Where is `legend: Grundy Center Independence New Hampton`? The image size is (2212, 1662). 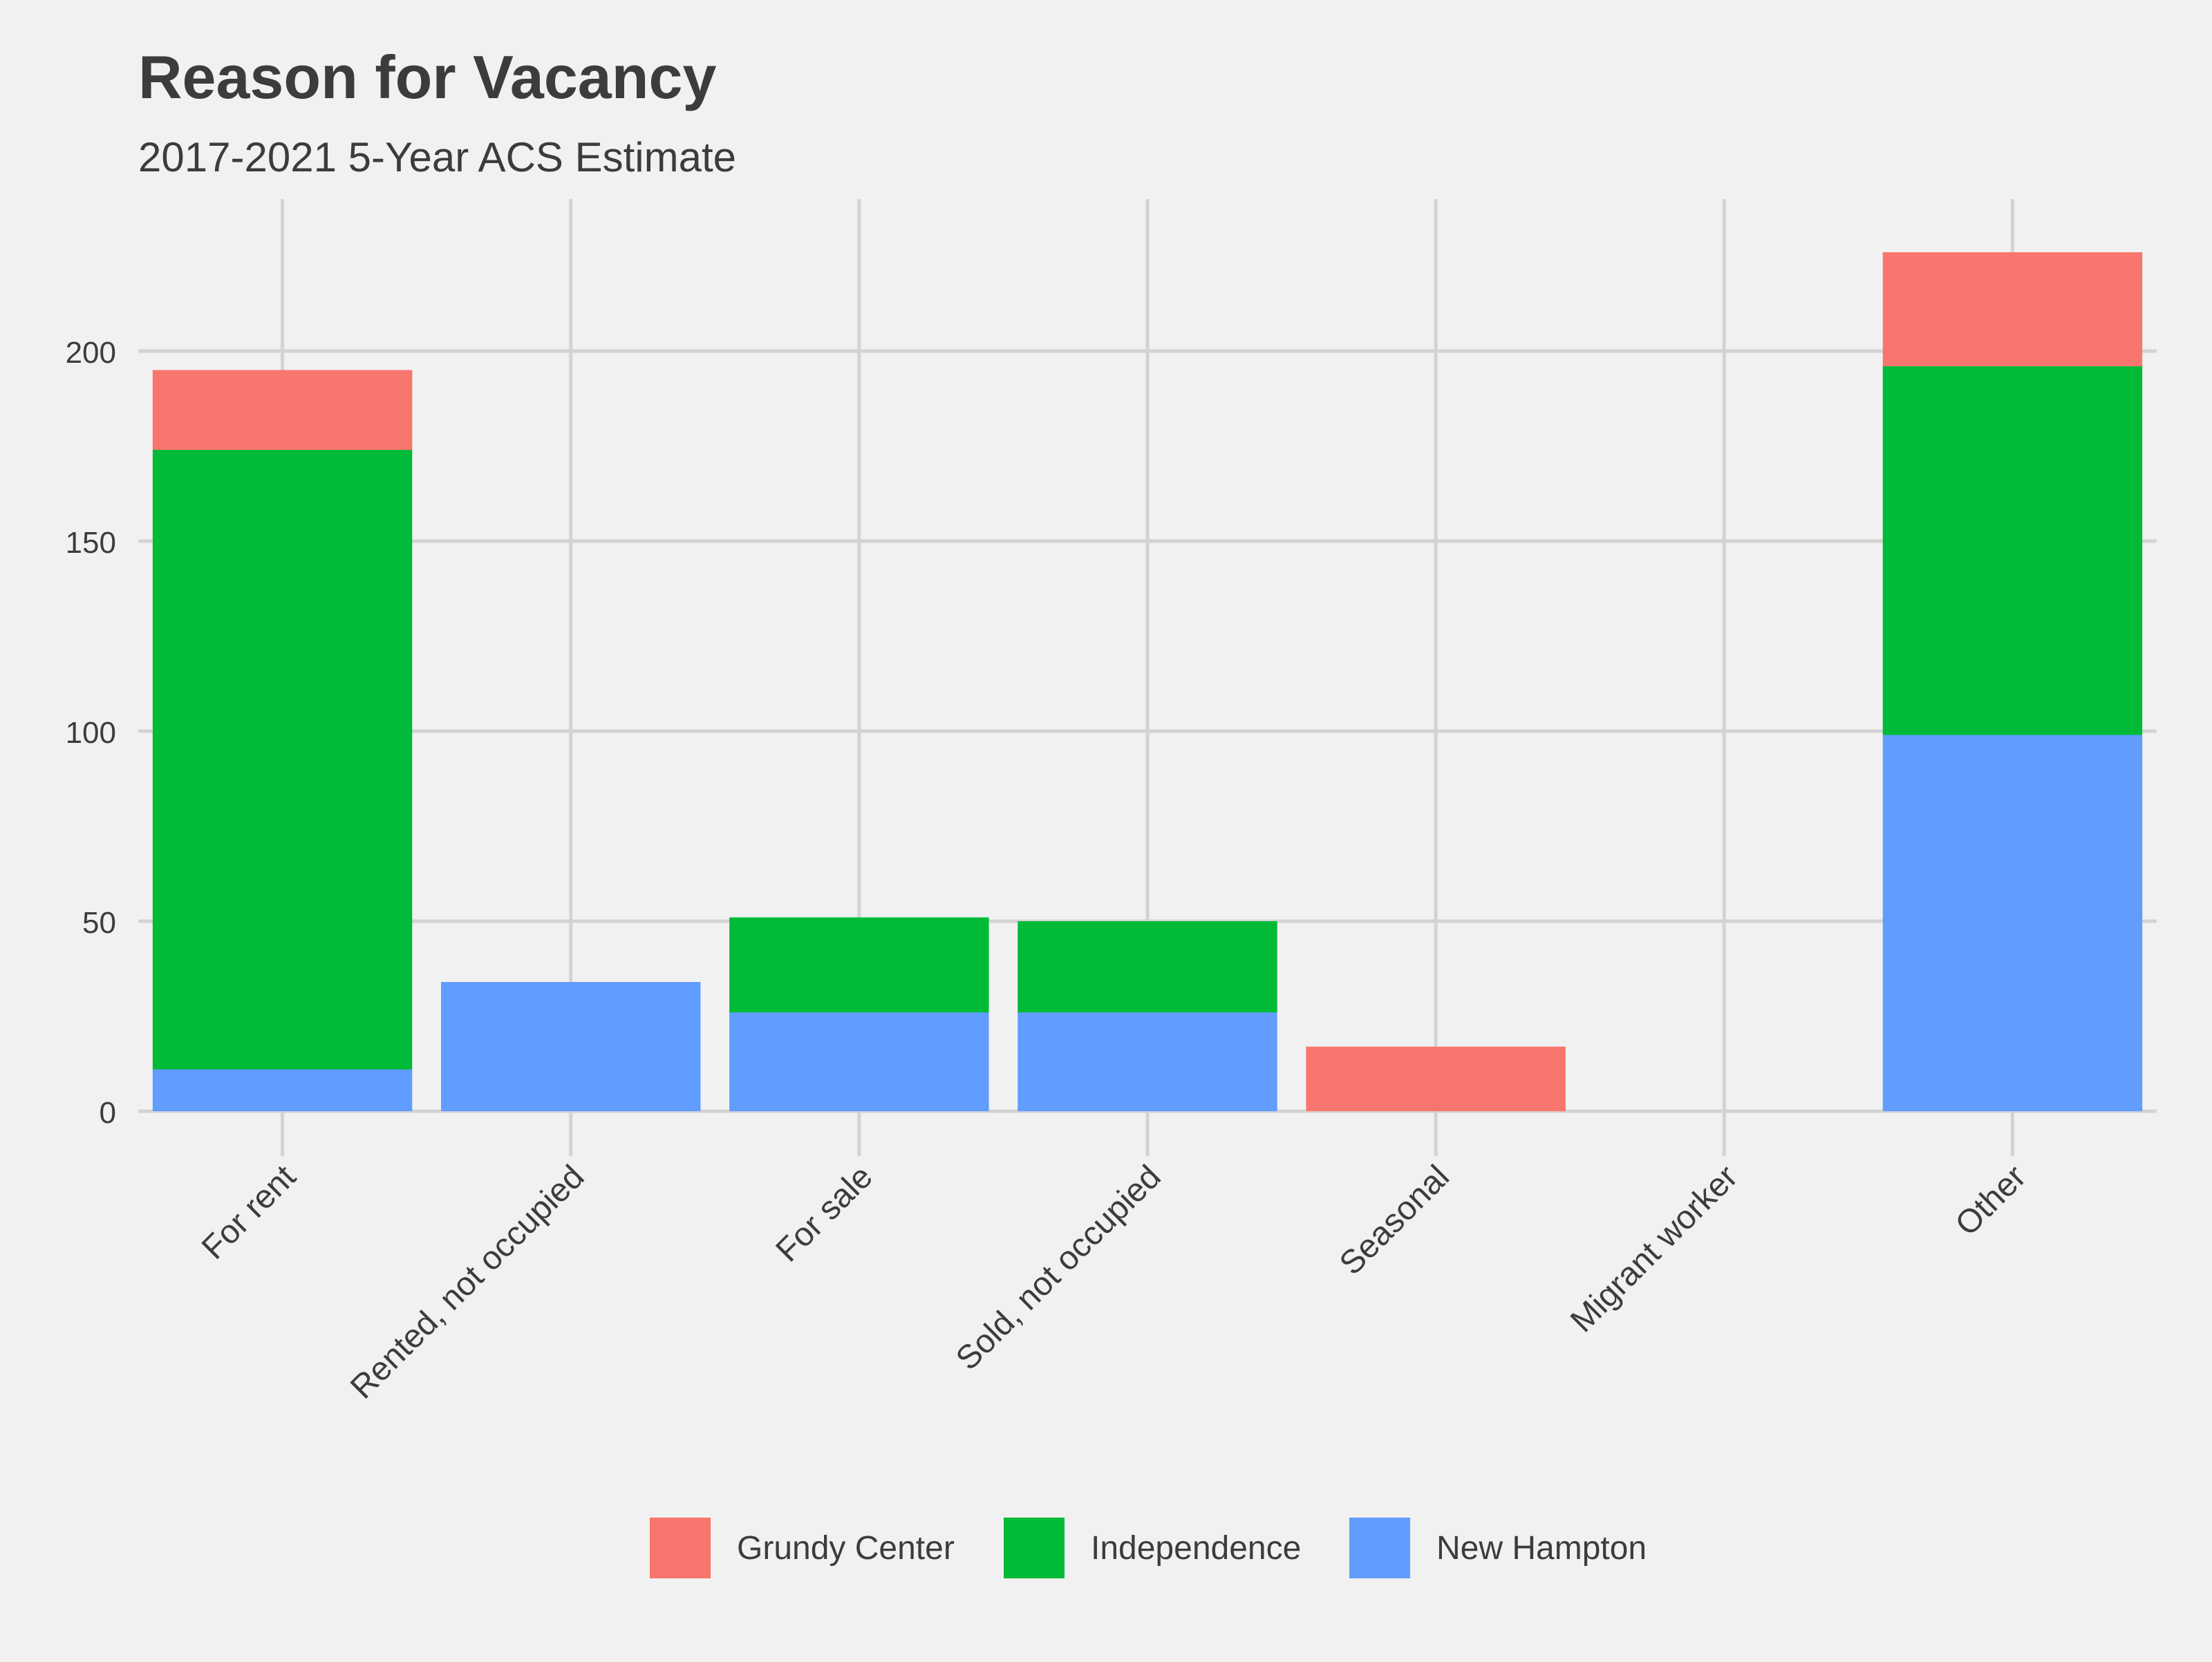
legend: Grundy Center Independence New Hampton is located at coordinates (1148, 1548).